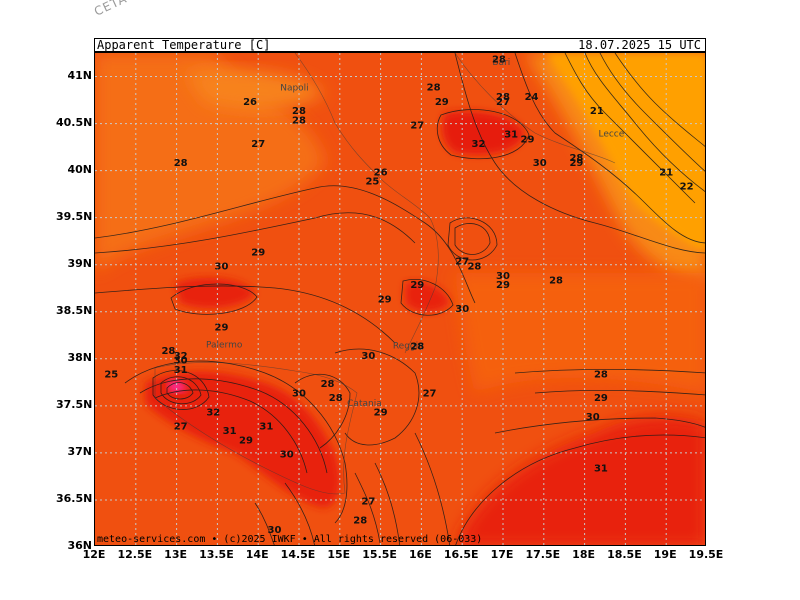 The height and width of the screenshot is (600, 800). I want to click on field-coolest-east, so click(625, 153).